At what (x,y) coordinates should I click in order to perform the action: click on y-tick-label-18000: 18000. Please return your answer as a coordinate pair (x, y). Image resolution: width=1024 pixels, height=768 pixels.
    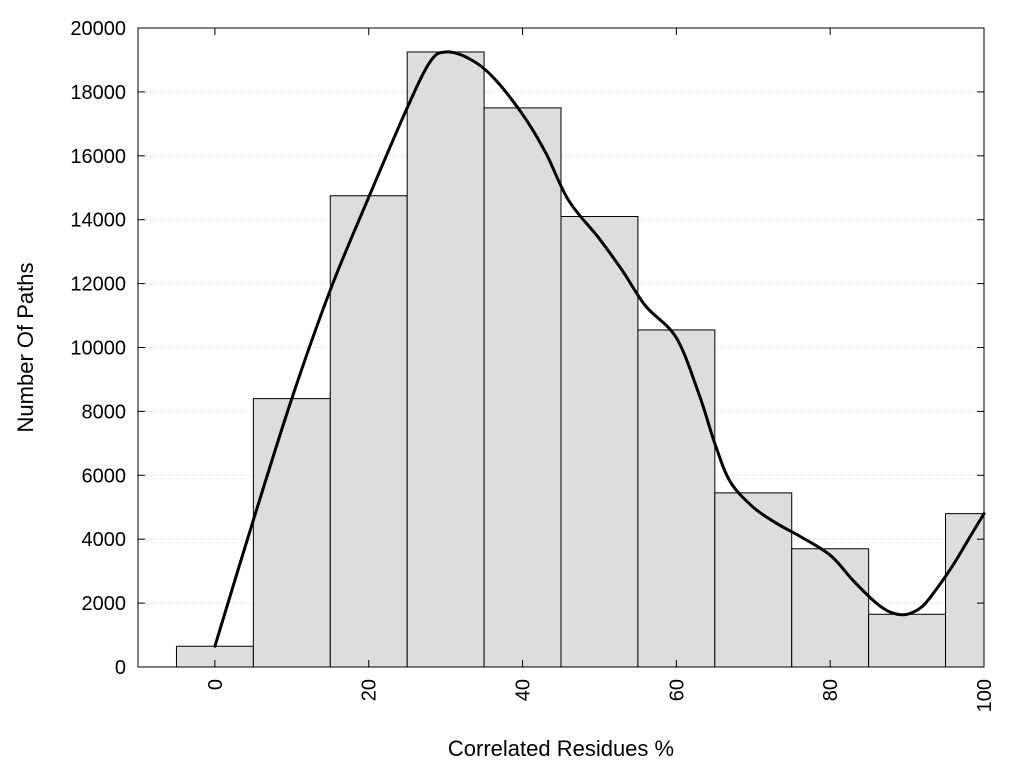
    Looking at the image, I should click on (98, 93).